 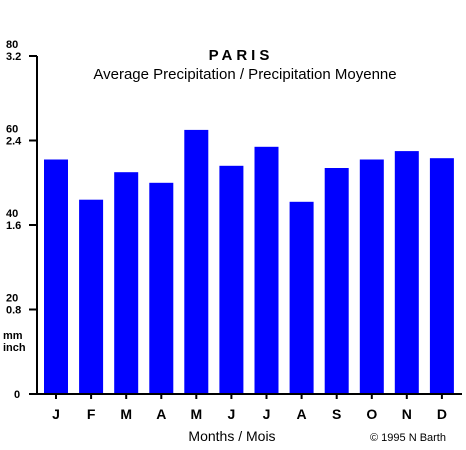 I want to click on y-tick-label-mm: 0, so click(x=17, y=395).